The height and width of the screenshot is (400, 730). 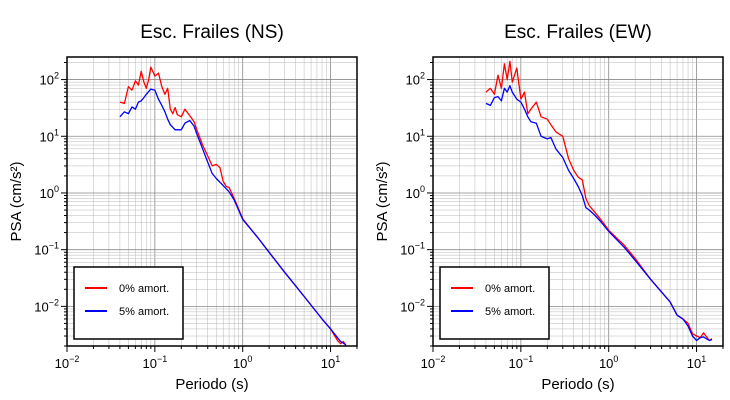 What do you see at coordinates (578, 32) in the screenshot?
I see `chart-title: Esc. Frailes (EW)` at bounding box center [578, 32].